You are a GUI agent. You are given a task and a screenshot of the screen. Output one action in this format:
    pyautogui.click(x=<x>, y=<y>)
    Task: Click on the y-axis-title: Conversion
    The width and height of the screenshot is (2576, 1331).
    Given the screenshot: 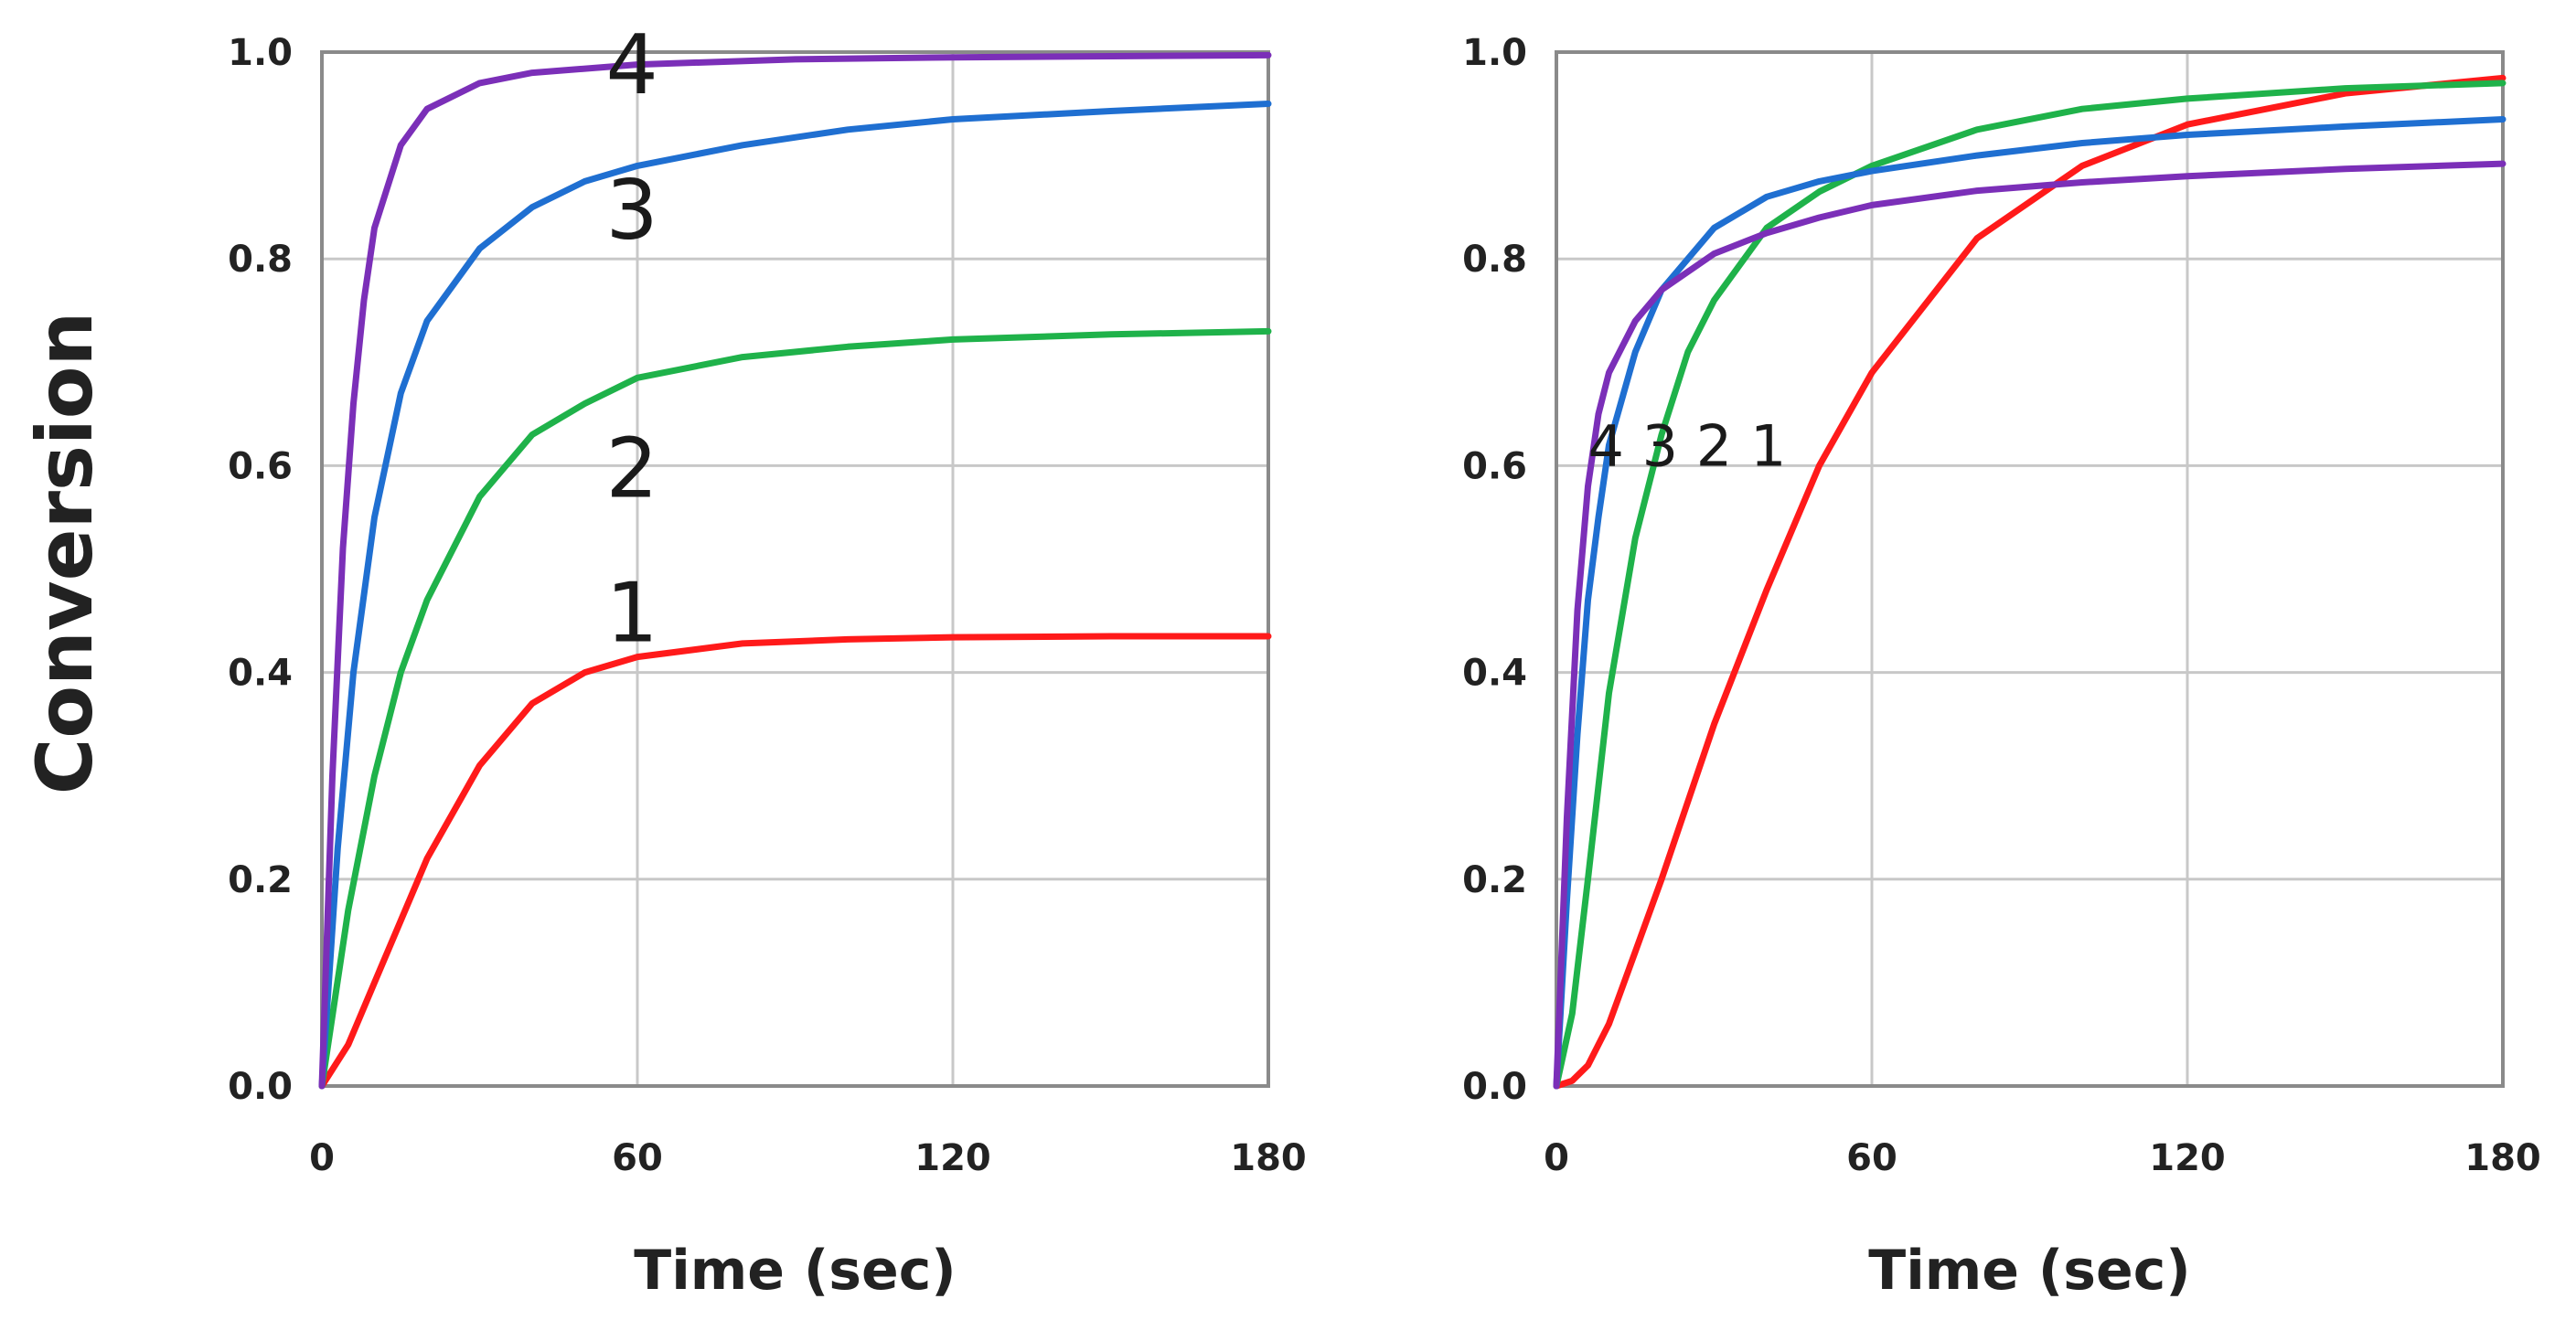 What is the action you would take?
    pyautogui.click(x=65, y=553)
    